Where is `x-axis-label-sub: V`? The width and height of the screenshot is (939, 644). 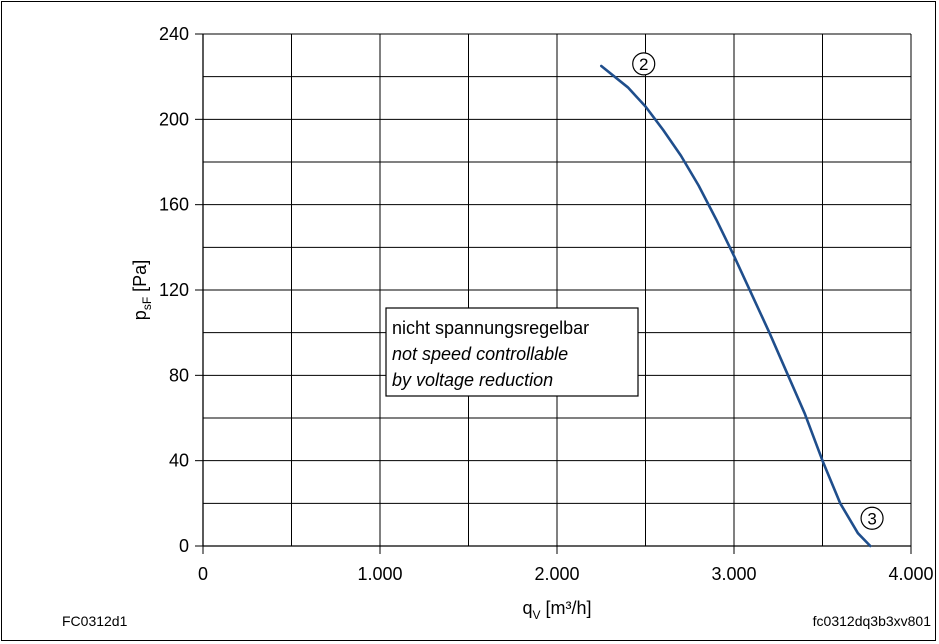 x-axis-label-sub: V is located at coordinates (536, 615).